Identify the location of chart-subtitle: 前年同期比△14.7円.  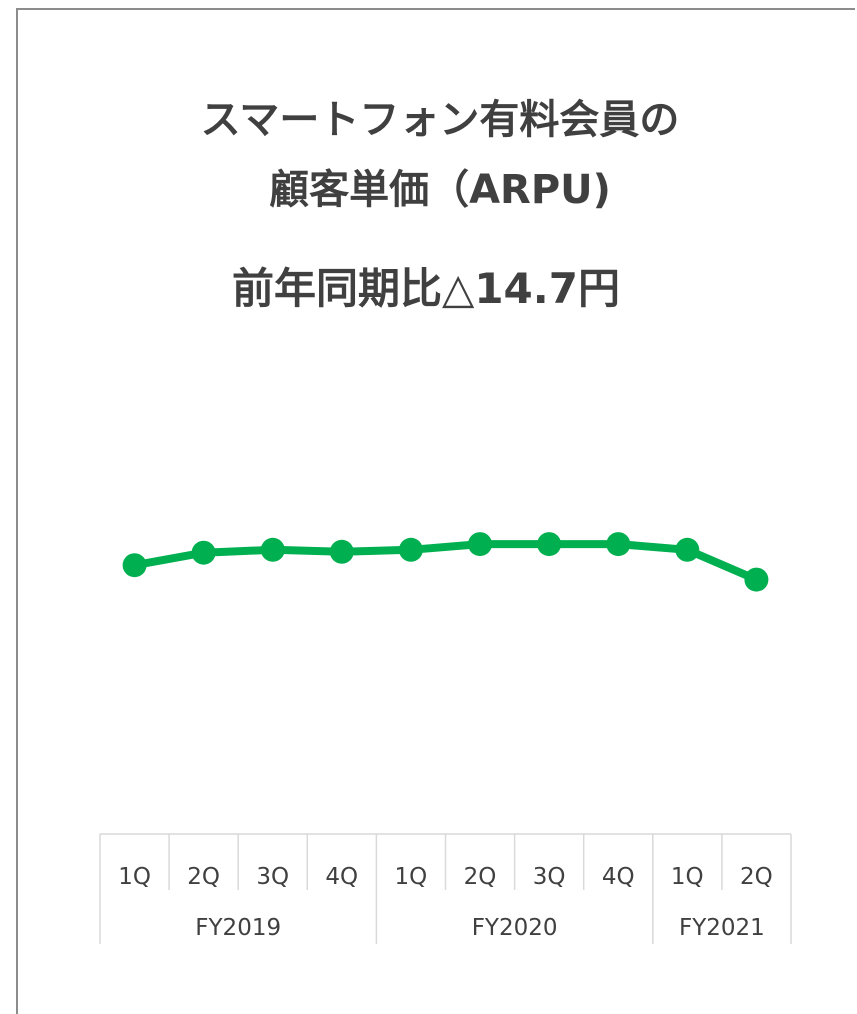
(426, 288).